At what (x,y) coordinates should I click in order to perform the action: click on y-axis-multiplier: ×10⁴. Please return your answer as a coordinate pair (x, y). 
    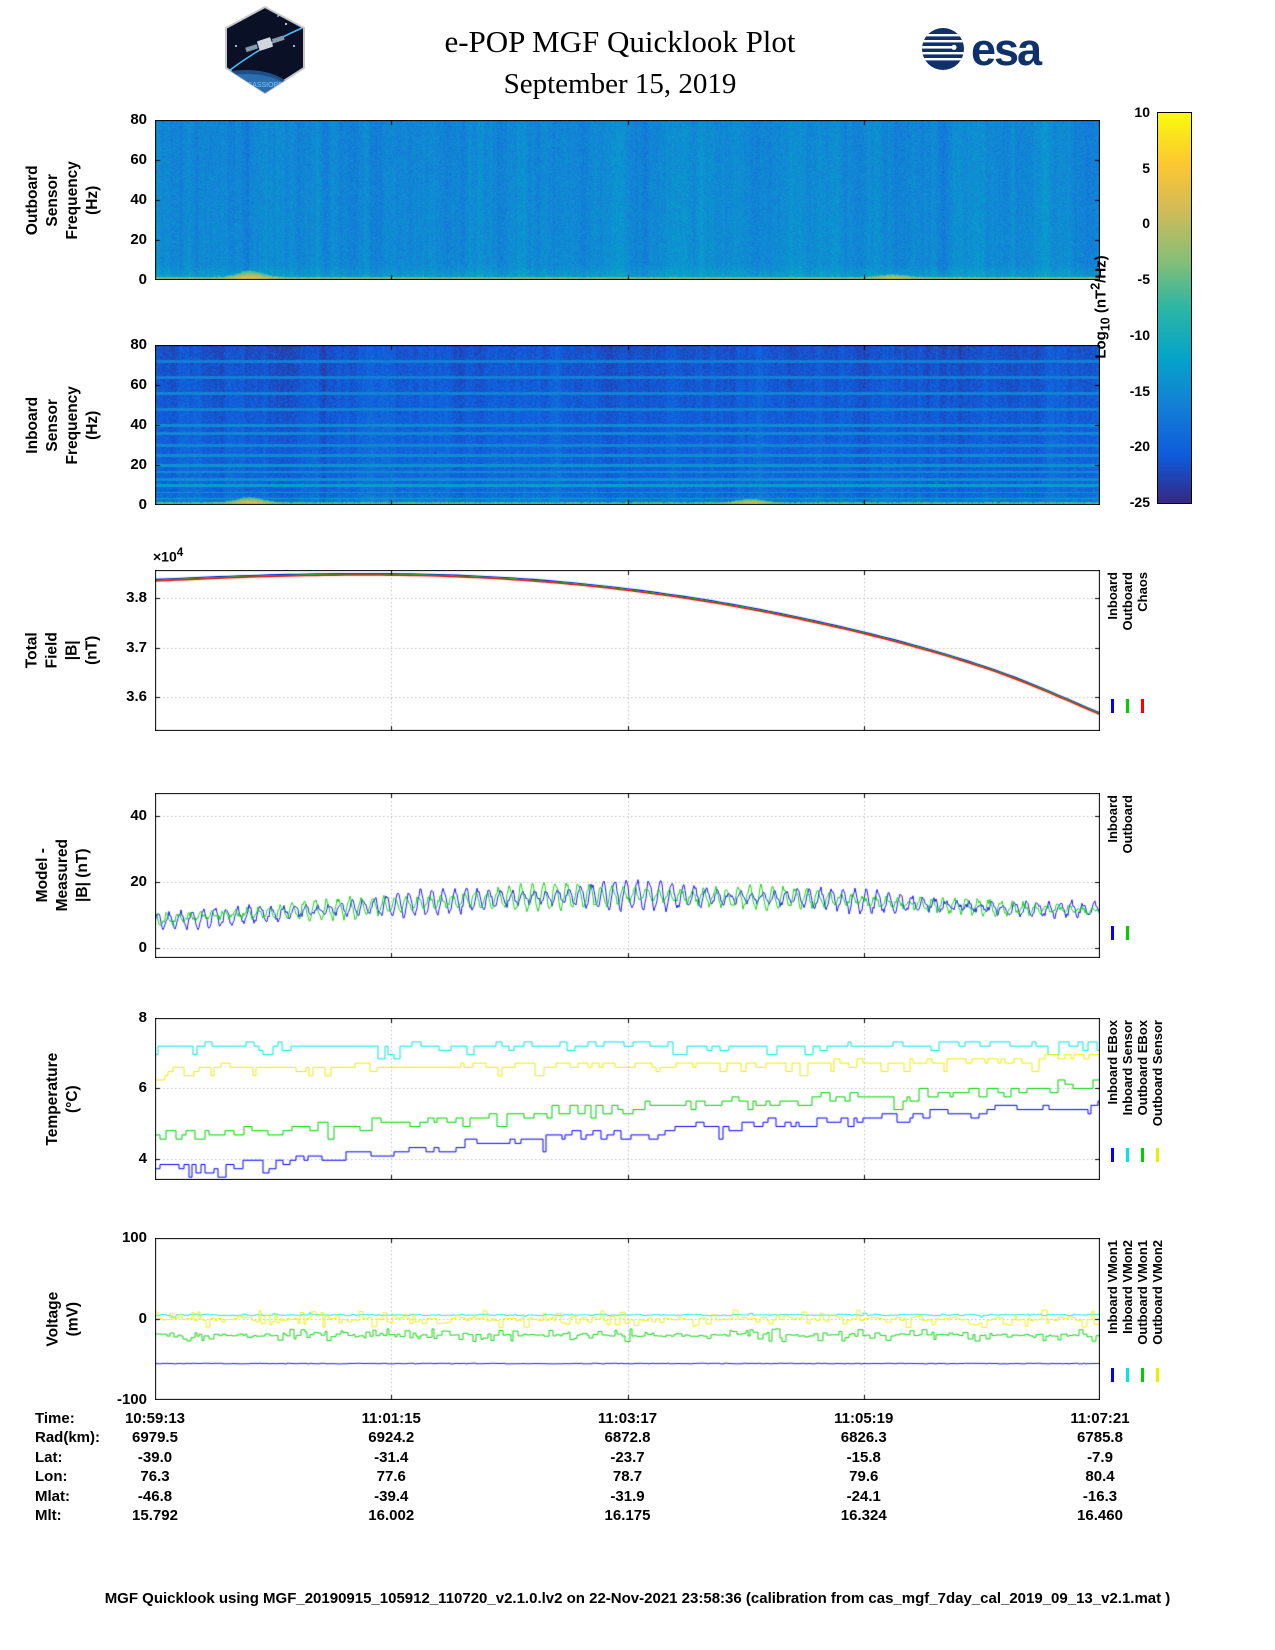
    Looking at the image, I should click on (168, 555).